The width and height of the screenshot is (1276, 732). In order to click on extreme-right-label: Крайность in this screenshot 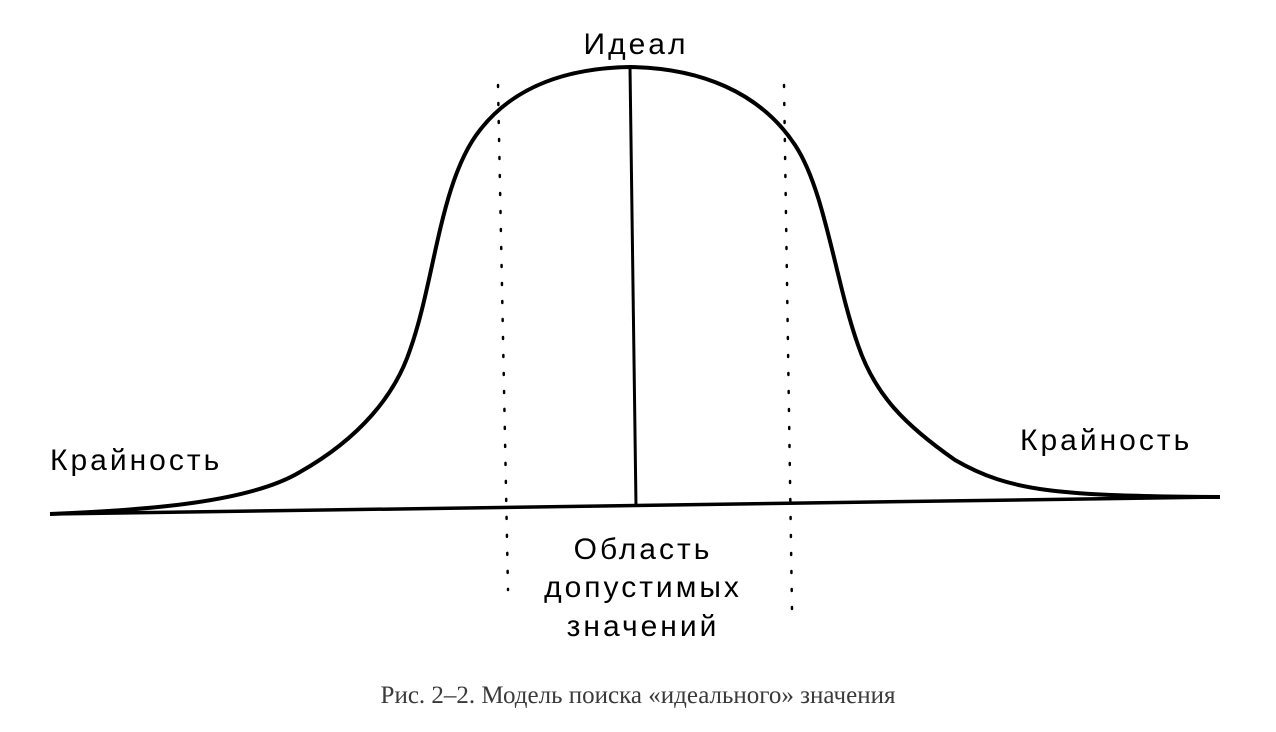, I will do `click(1106, 440)`.